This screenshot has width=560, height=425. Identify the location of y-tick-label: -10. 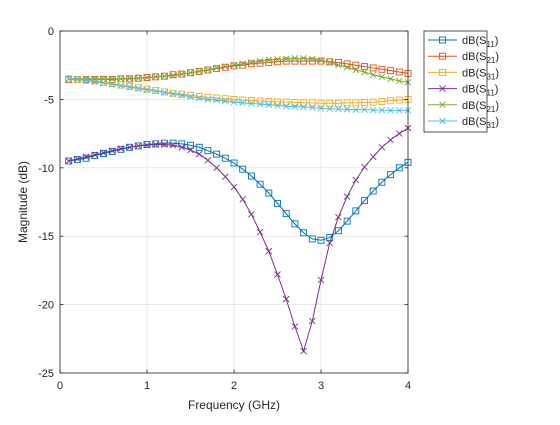
(46, 169).